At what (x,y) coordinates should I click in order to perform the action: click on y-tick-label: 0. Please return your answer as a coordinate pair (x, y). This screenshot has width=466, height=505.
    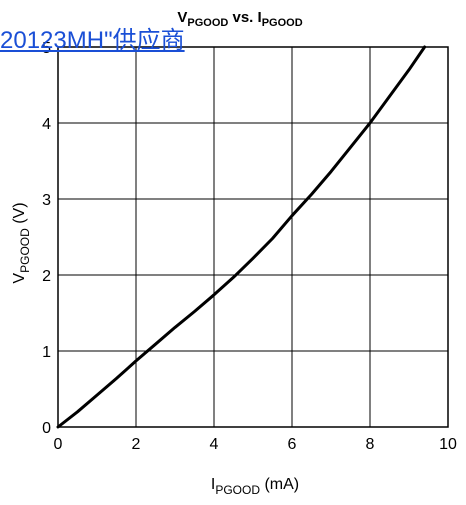
    Looking at the image, I should click on (46, 428).